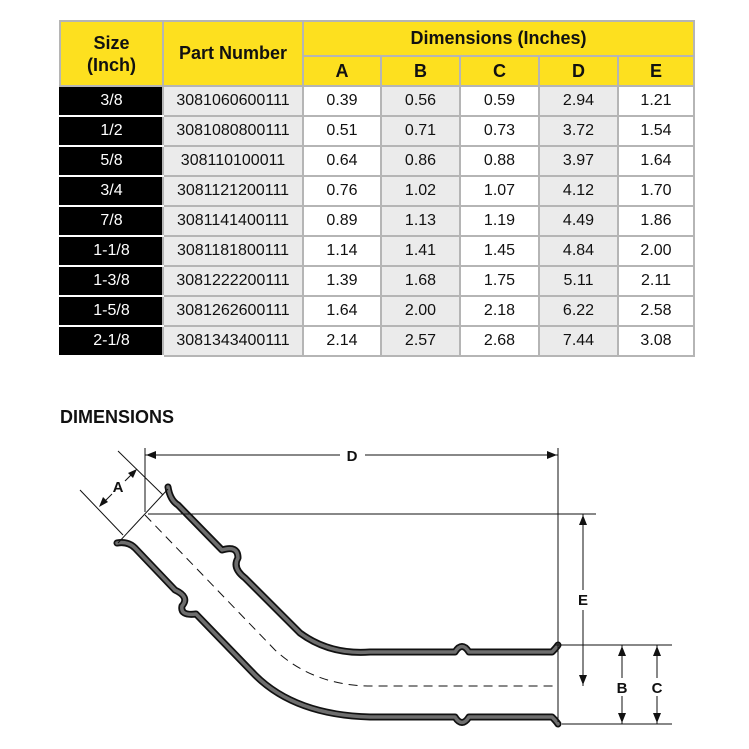 This screenshot has height=749, width=749. I want to click on dim-d-cell: 5.11, so click(578, 281).